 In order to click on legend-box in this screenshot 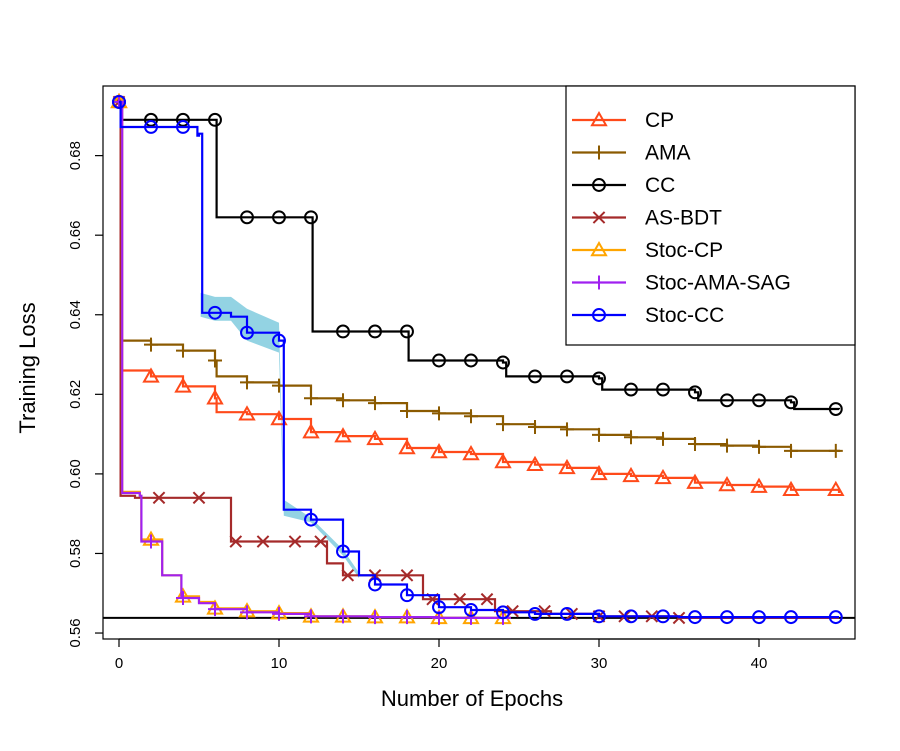, I will do `click(710, 215)`.